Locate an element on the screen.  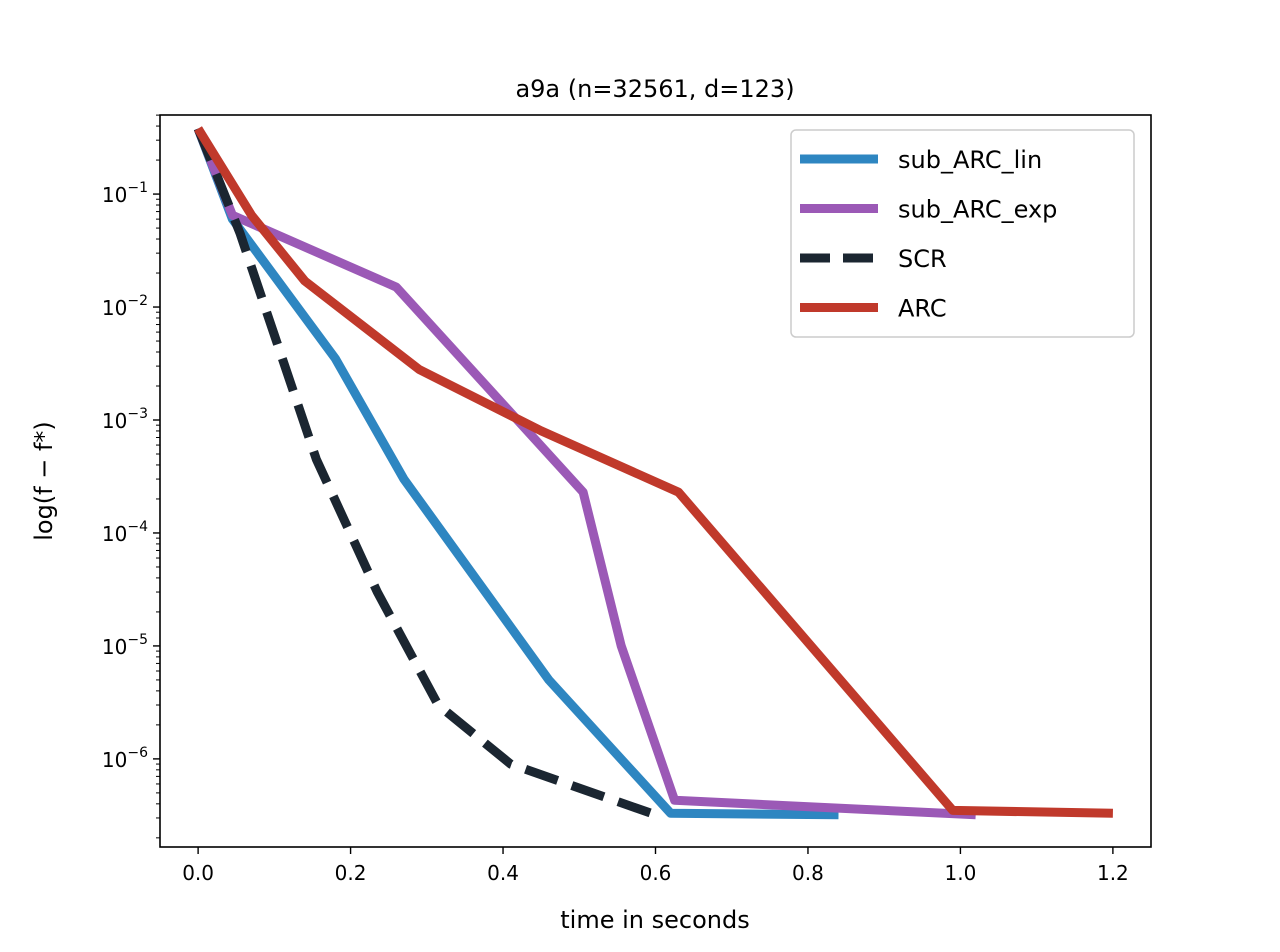
x-tick-label: 0.2 is located at coordinates (351, 873).